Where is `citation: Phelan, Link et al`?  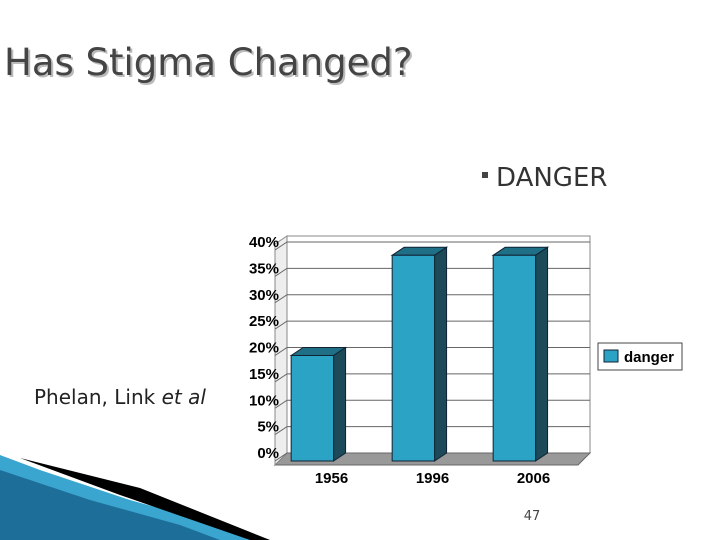
citation: Phelan, Link et al is located at coordinates (120, 397).